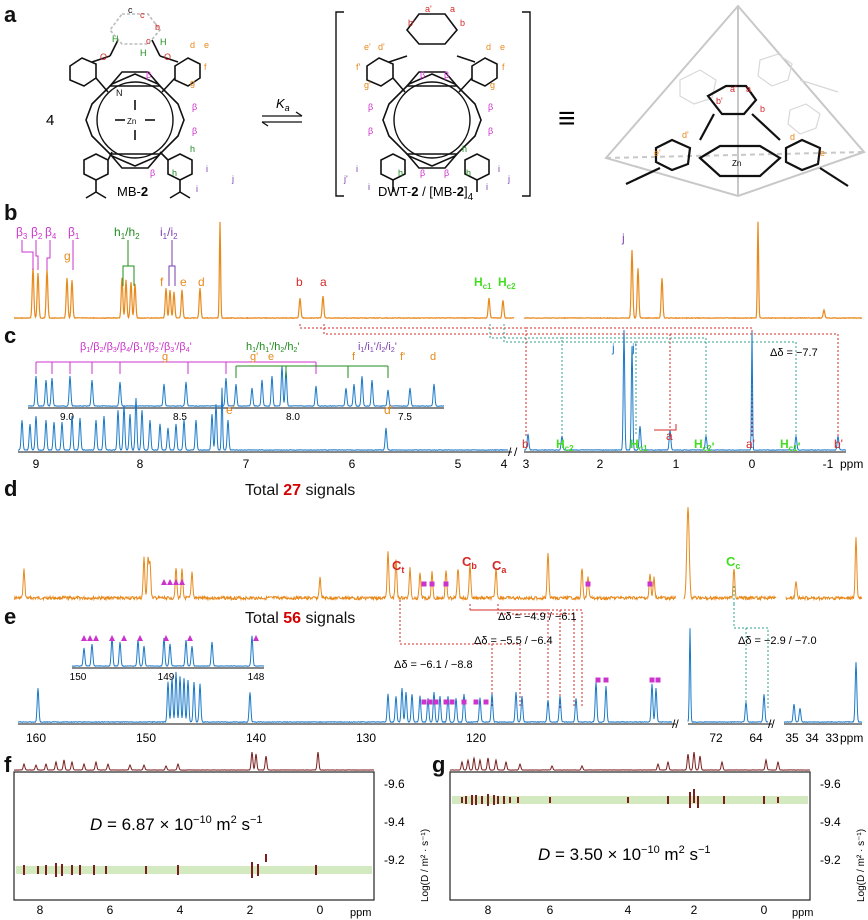 This screenshot has height=920, width=868. What do you see at coordinates (838, 444) in the screenshot?
I see `c-bp-label: b'` at bounding box center [838, 444].